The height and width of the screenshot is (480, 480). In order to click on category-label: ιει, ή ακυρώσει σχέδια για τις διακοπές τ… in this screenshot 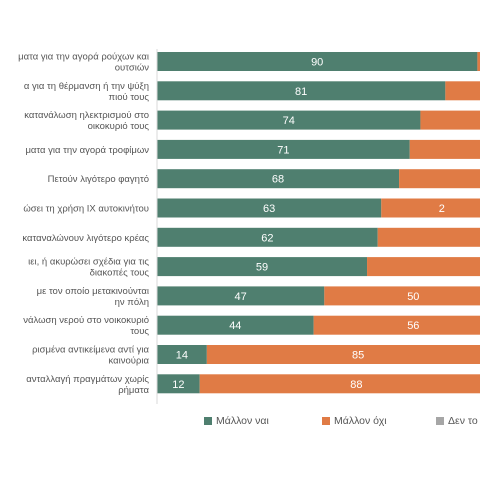, I will do `click(88, 268)`.